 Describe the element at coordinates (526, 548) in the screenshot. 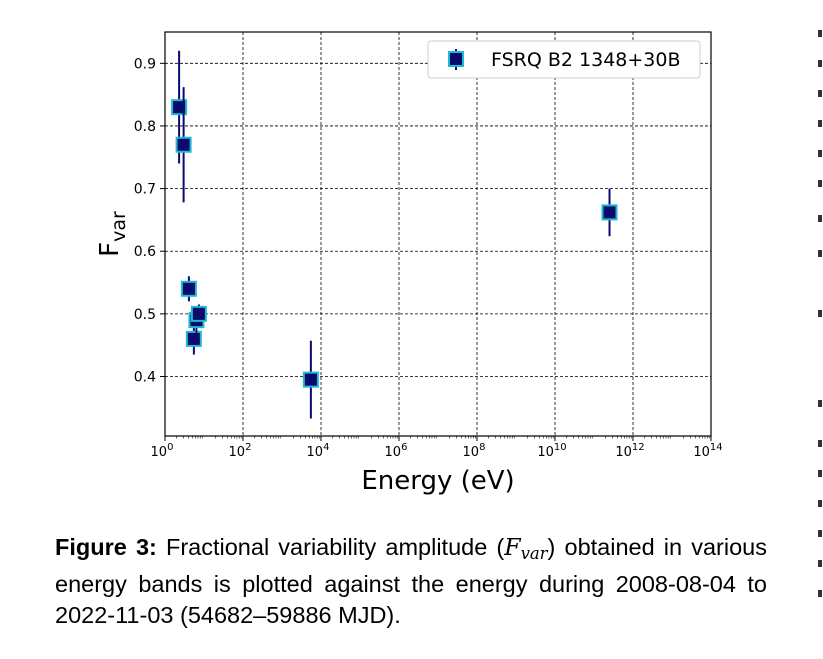

I see `caption-math: Fvar` at that location.